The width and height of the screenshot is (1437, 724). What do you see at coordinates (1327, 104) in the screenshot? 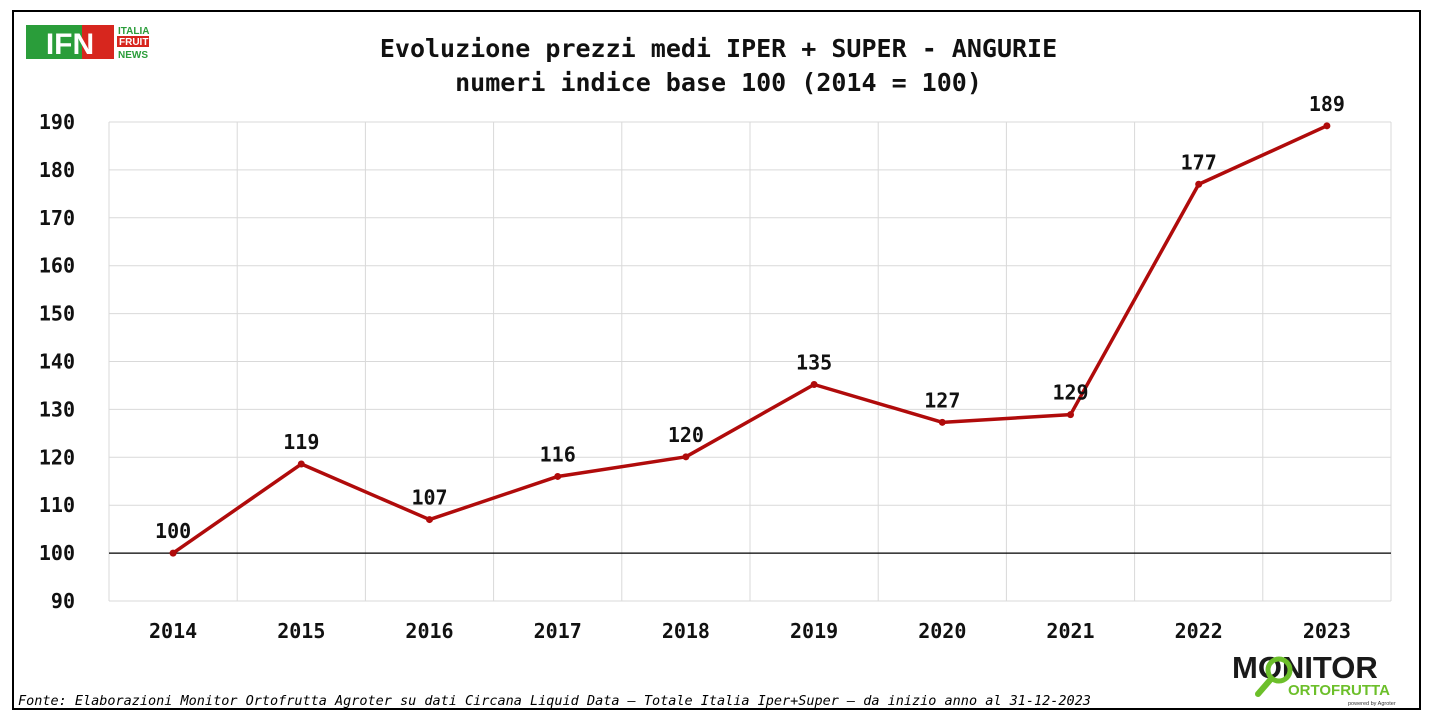
I see `data-label: 189` at bounding box center [1327, 104].